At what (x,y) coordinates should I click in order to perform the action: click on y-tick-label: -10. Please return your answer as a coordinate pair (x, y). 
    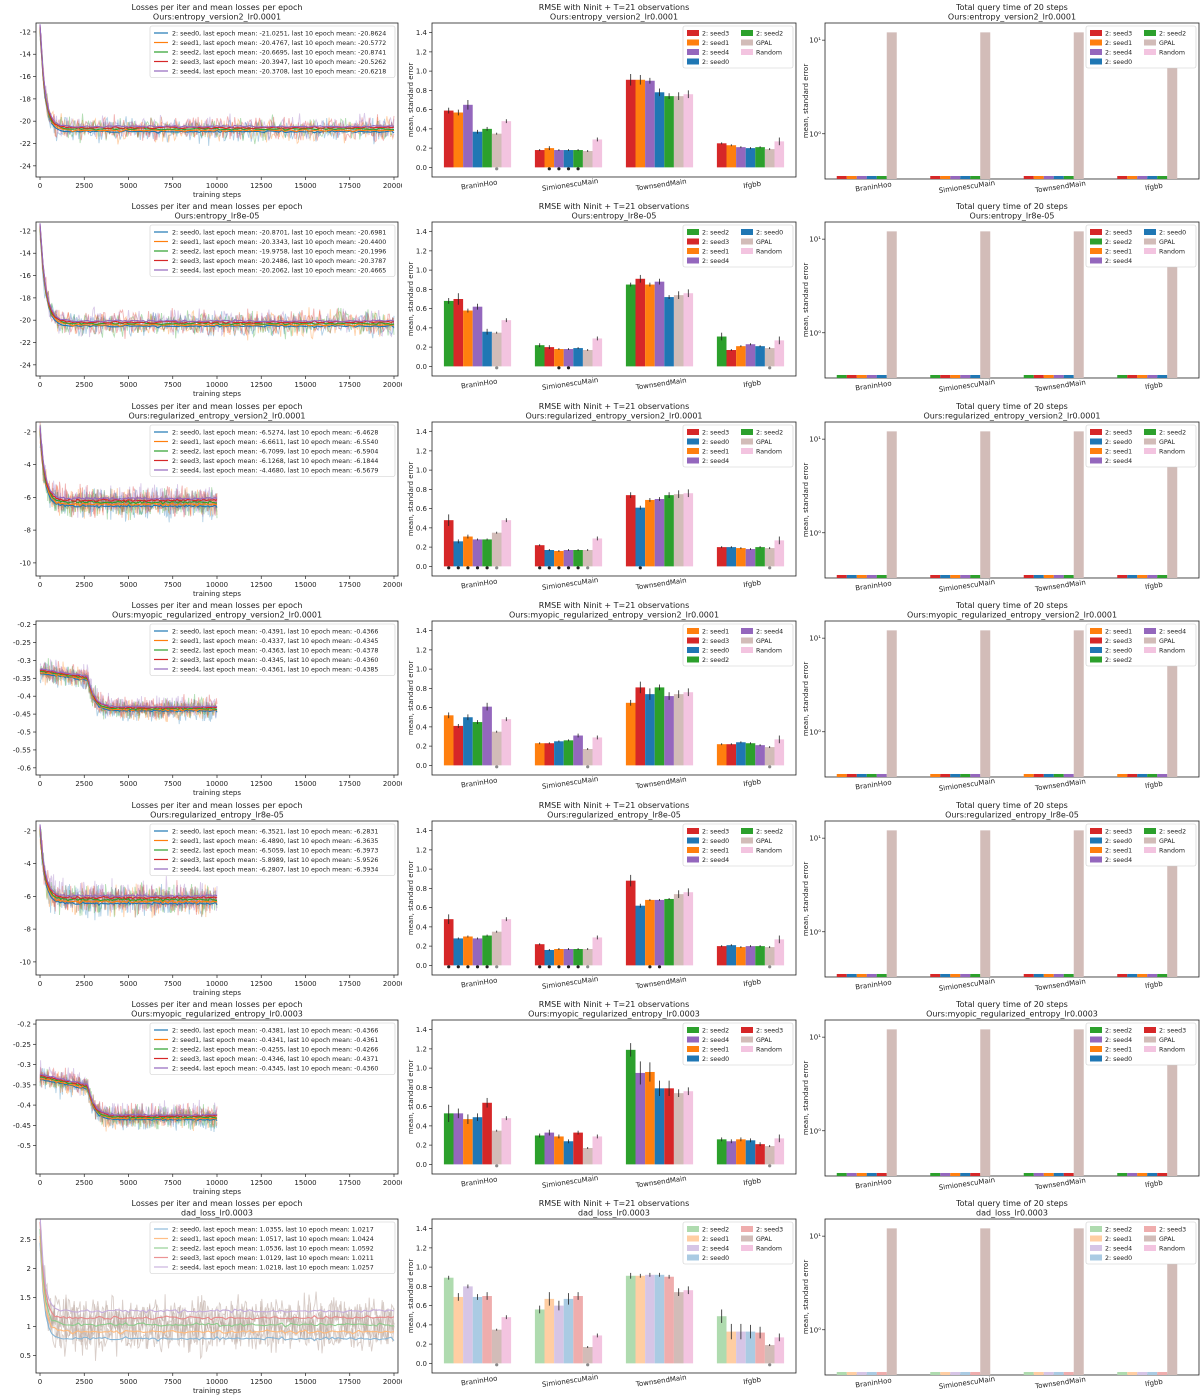
    Looking at the image, I should click on (25, 563).